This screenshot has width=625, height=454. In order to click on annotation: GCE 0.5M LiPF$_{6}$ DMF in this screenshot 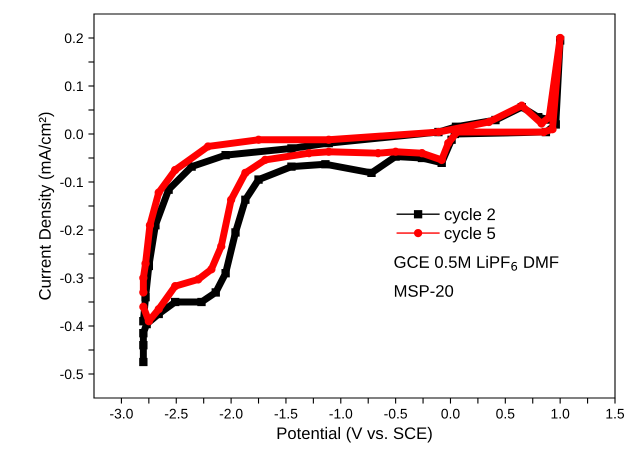, I will do `click(476, 263)`.